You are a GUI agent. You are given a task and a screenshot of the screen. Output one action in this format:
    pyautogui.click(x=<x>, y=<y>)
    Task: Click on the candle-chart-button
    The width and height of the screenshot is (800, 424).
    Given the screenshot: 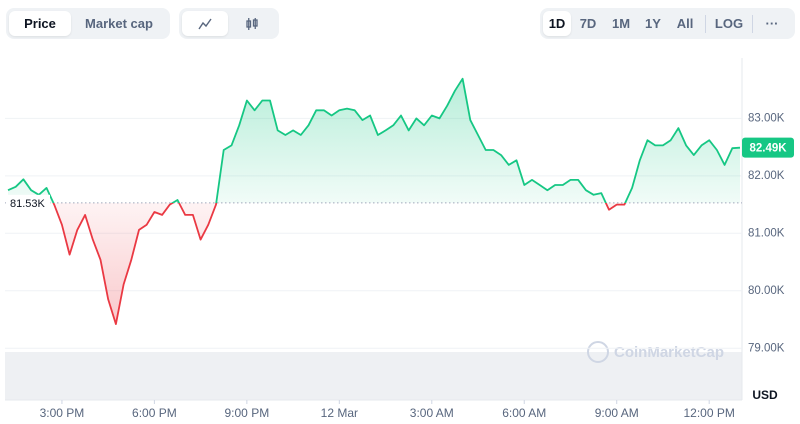 What is the action you would take?
    pyautogui.click(x=252, y=23)
    